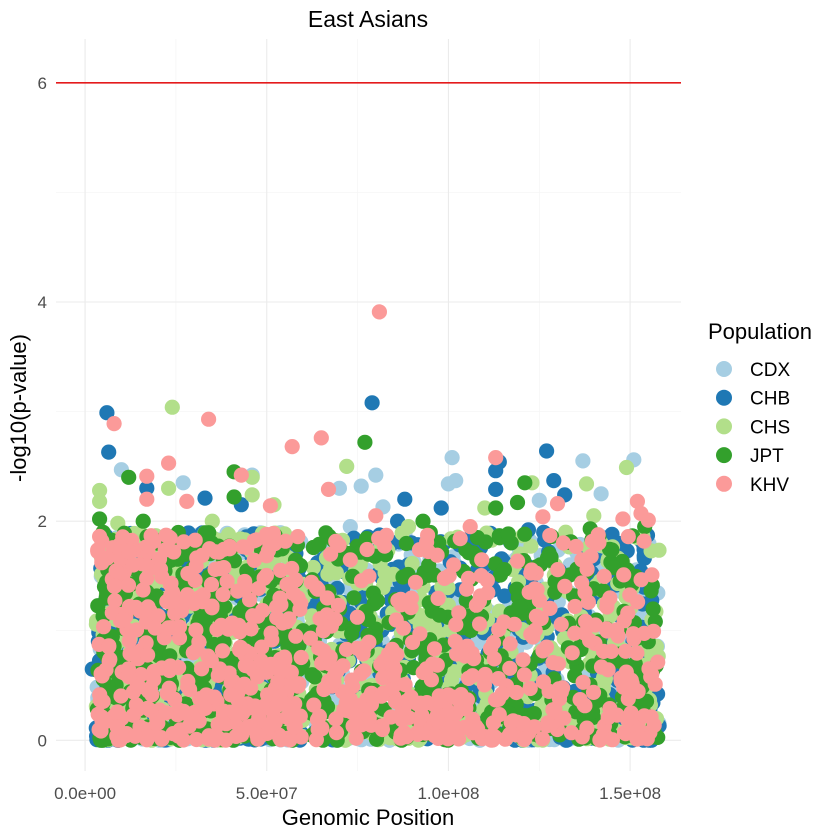  Describe the element at coordinates (448, 793) in the screenshot. I see `x-tick-label: 1.0e+08` at that location.